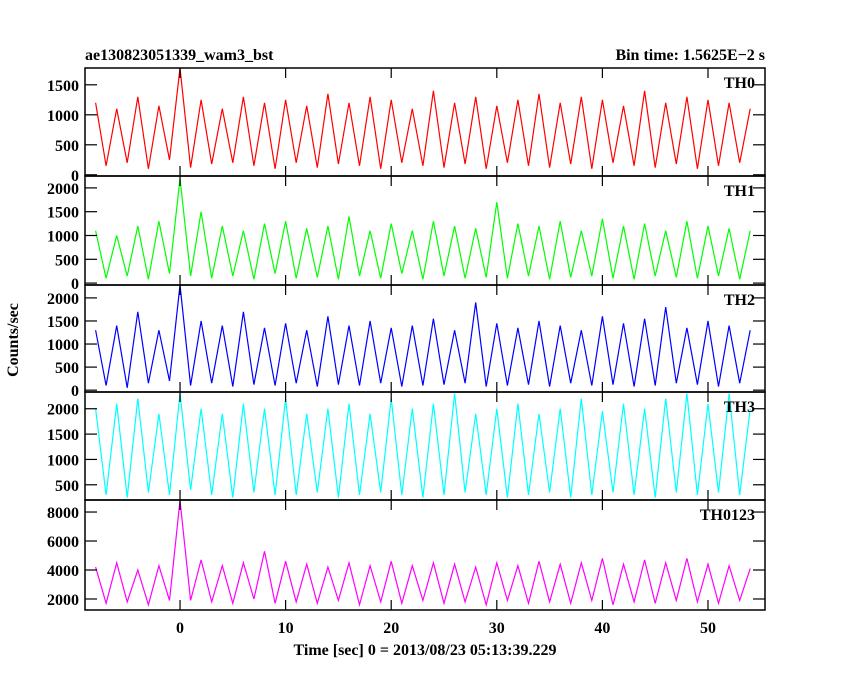 Image resolution: width=850 pixels, height=680 pixels. Describe the element at coordinates (739, 191) in the screenshot. I see `panel-label: TH1` at that location.